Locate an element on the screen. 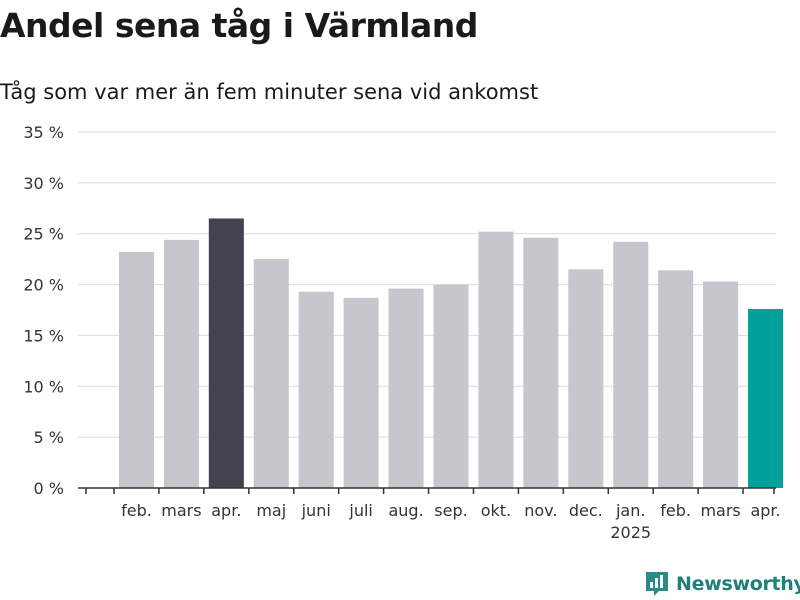  x-tick-label: nov. is located at coordinates (540, 510).